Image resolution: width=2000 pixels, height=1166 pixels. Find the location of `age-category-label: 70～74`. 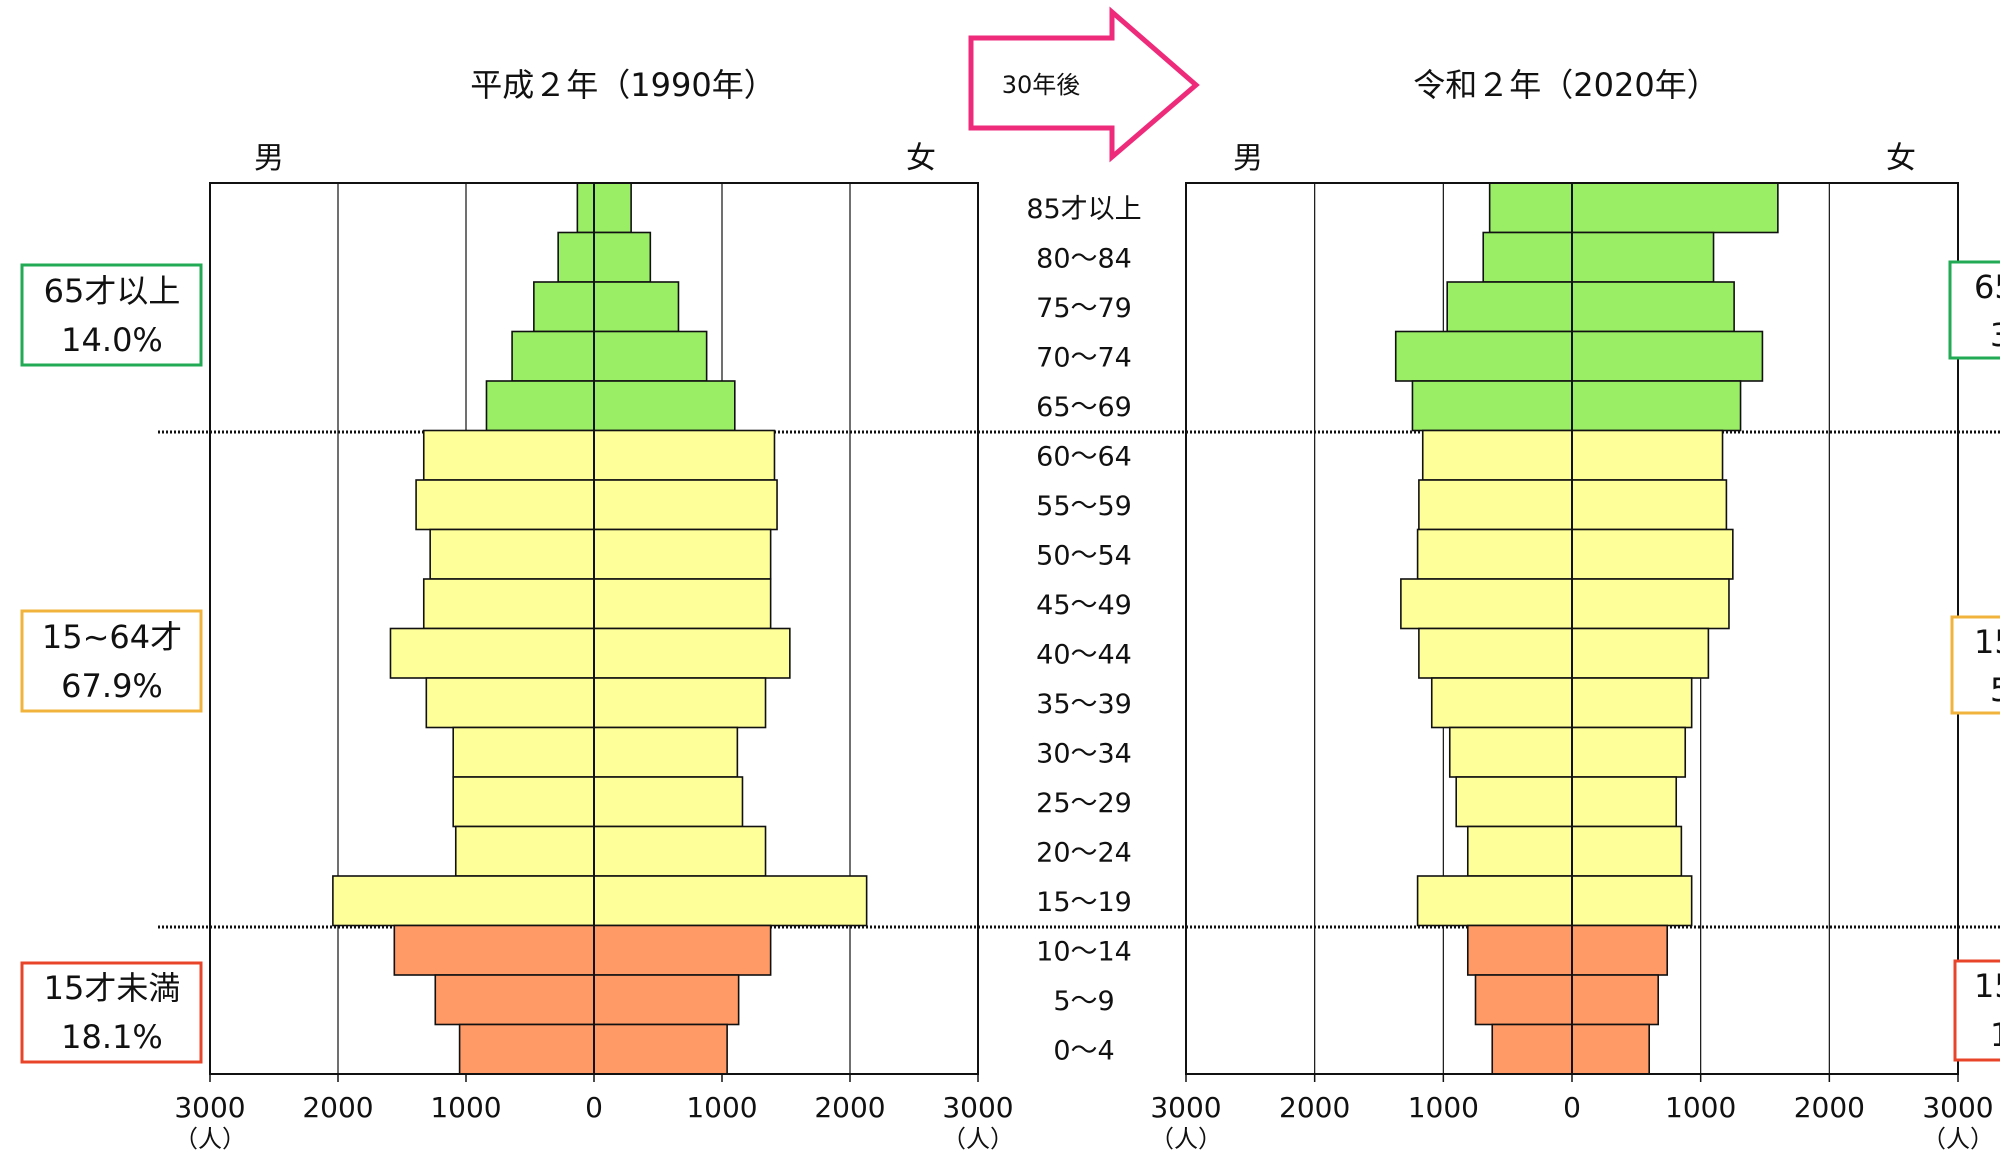

age-category-label: 70～74 is located at coordinates (1084, 357).